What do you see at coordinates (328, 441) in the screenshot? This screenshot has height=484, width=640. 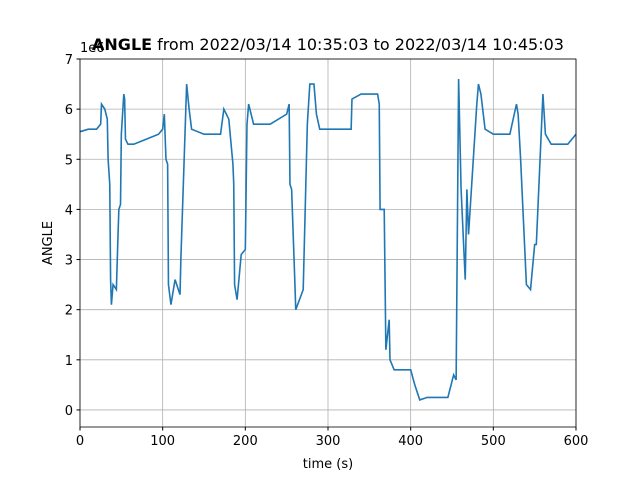 I see `x-tick-label: 300` at bounding box center [328, 441].